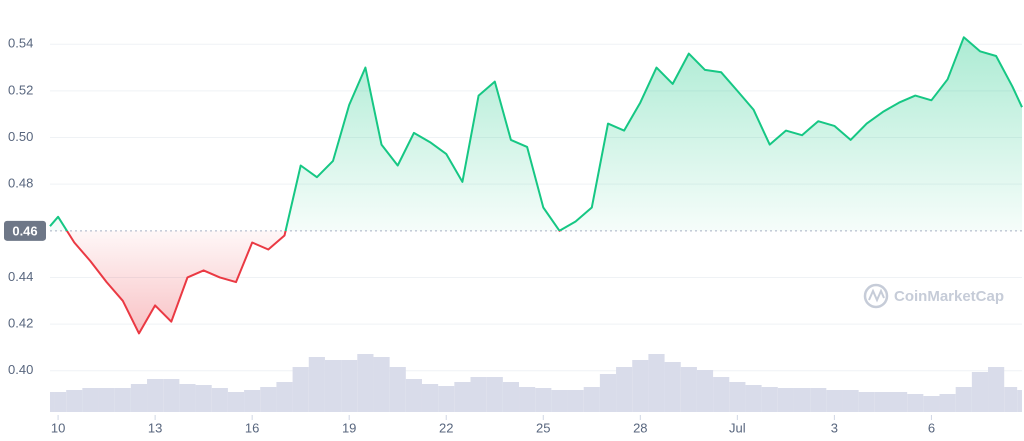 Image resolution: width=1024 pixels, height=441 pixels. I want to click on baseline-label: 0.46, so click(24, 230).